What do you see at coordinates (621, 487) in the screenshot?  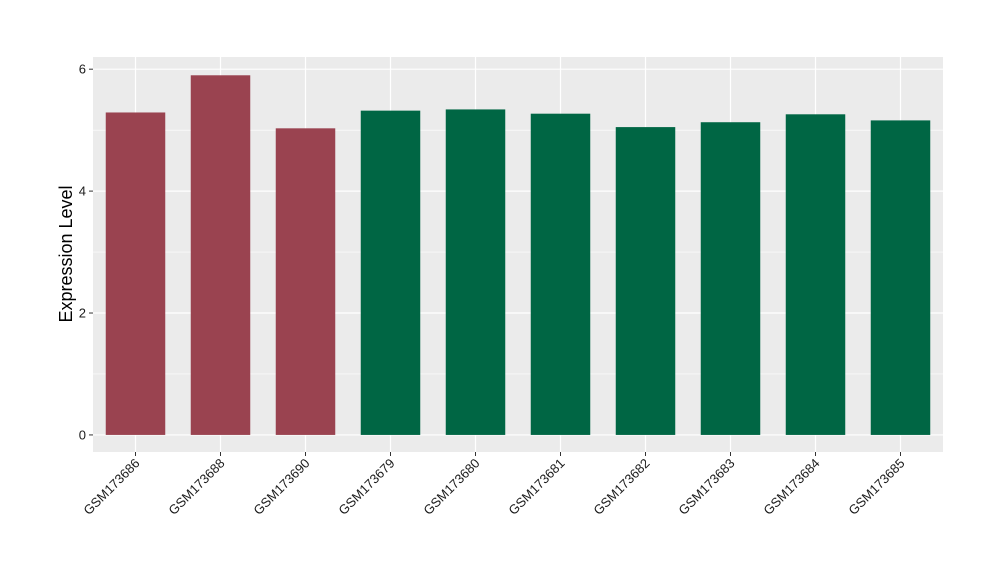 I see `x-tick-label: GSM173682` at bounding box center [621, 487].